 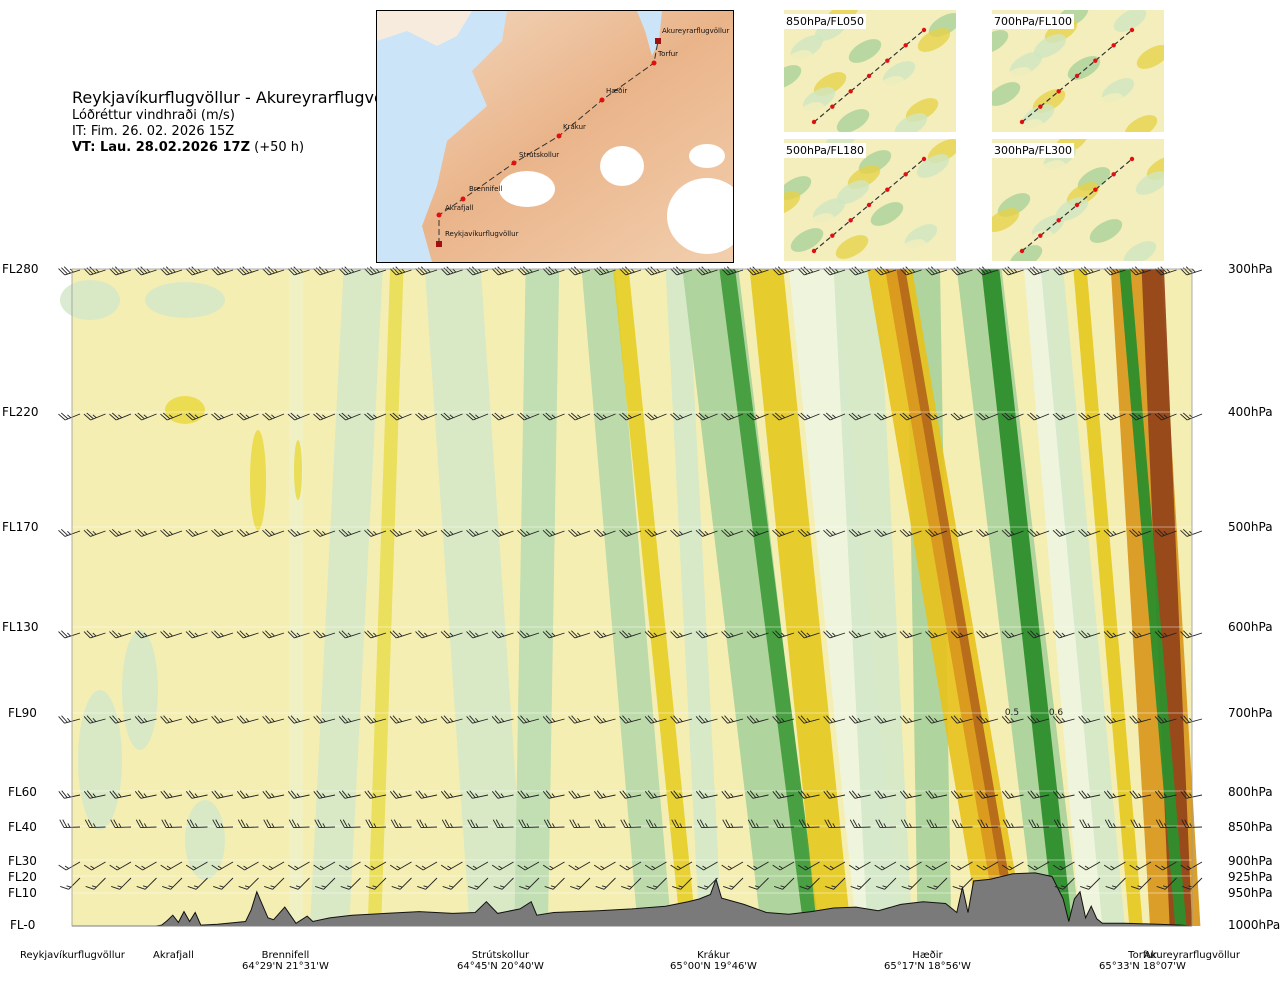 I want to click on x-label-name: Akrafjall, so click(x=173, y=955).